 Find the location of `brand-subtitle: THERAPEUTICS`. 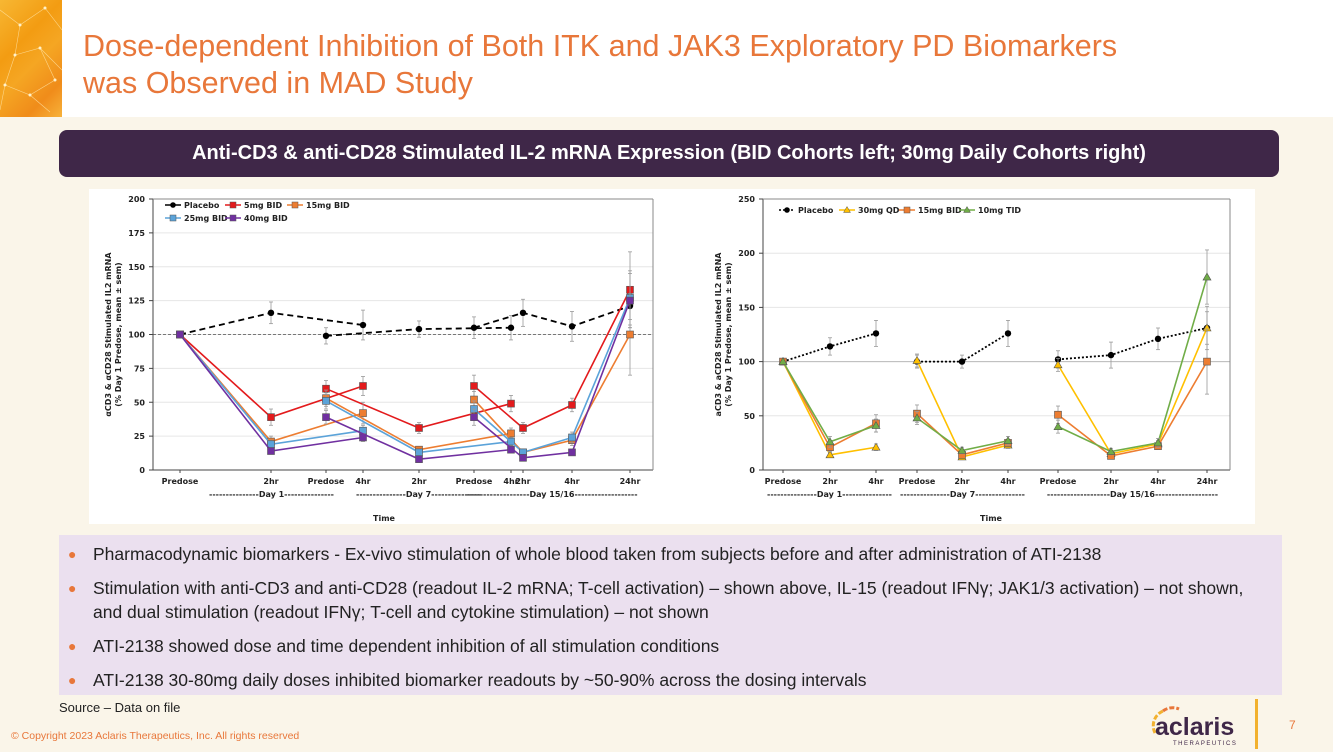

brand-subtitle: THERAPEUTICS is located at coordinates (1205, 744).